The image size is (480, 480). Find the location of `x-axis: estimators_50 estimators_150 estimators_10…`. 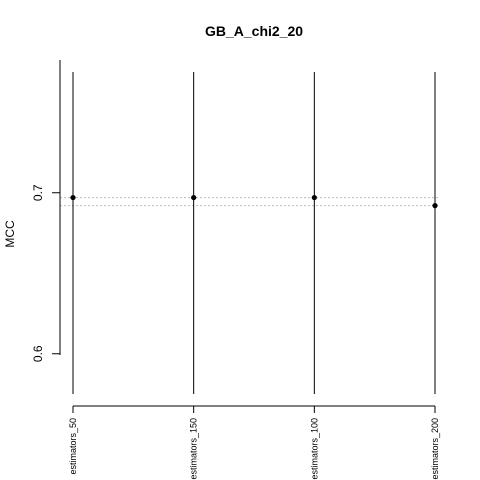

x-axis: estimators_50 estimators_150 estimators_10… is located at coordinates (254, 442).